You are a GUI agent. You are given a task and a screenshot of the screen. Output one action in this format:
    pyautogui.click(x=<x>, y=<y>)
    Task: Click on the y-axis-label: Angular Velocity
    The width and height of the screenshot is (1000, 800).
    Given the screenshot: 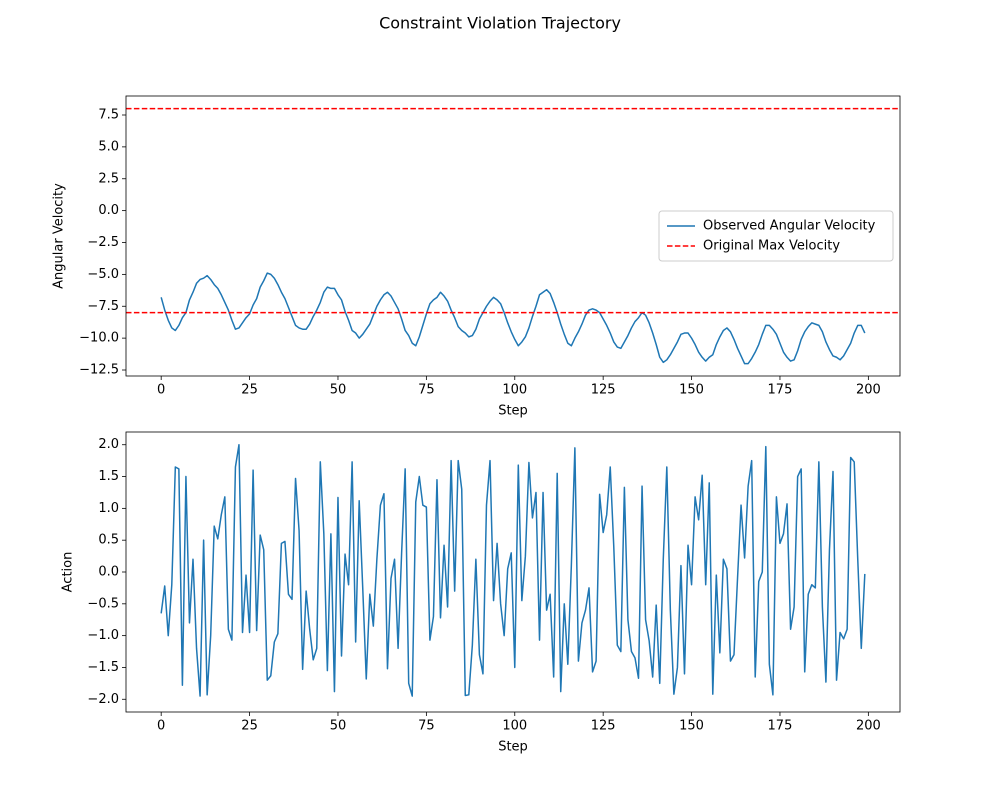 What is the action you would take?
    pyautogui.click(x=59, y=236)
    